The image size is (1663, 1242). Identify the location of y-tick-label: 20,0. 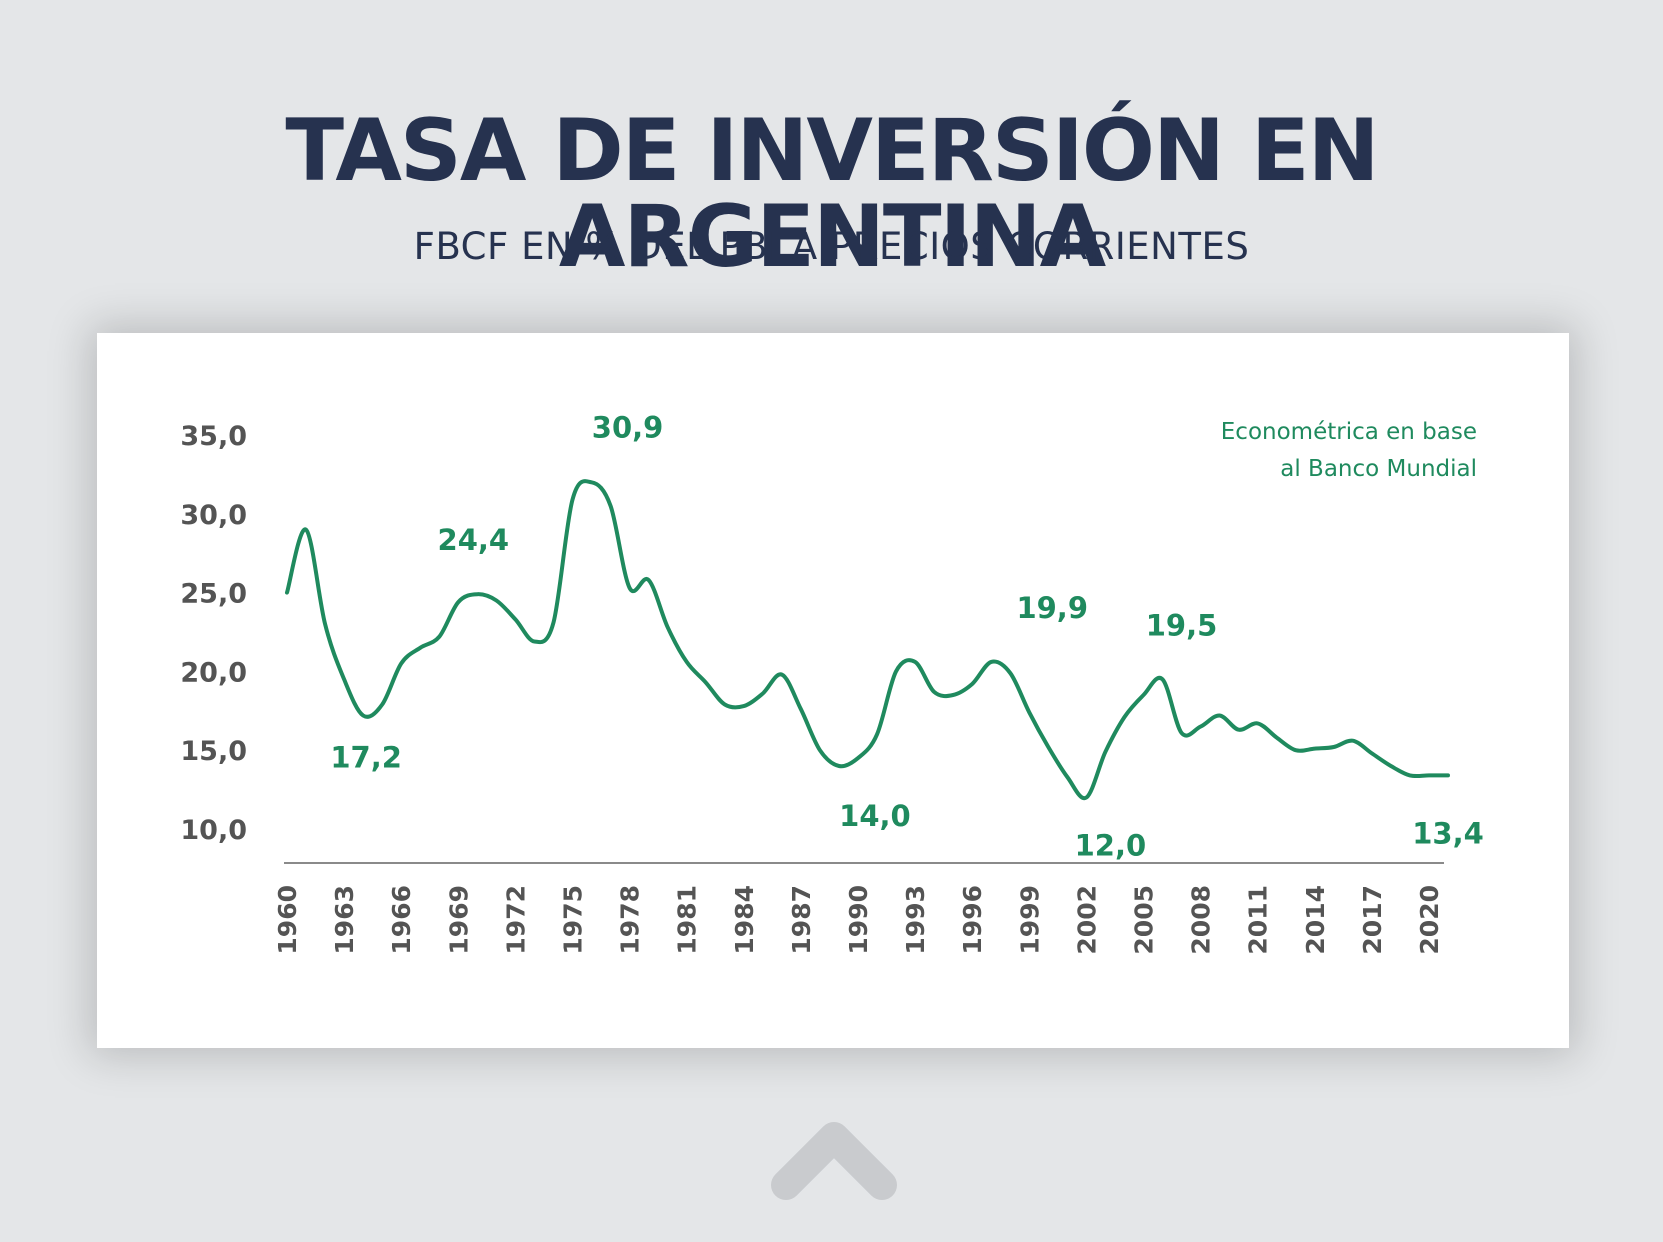
(213, 672).